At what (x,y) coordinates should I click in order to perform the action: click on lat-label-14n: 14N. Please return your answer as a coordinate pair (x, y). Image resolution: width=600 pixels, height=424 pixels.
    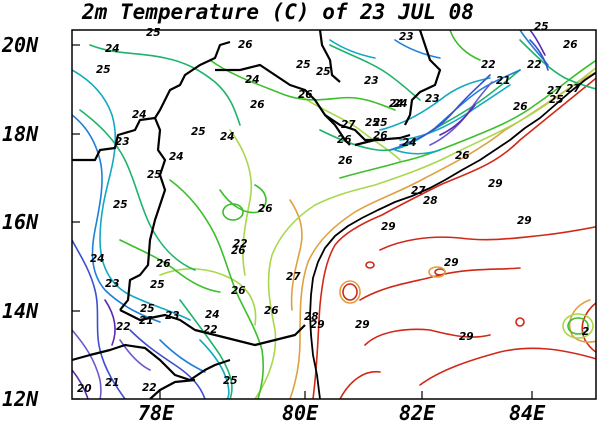
    Looking at the image, I should click on (20, 311).